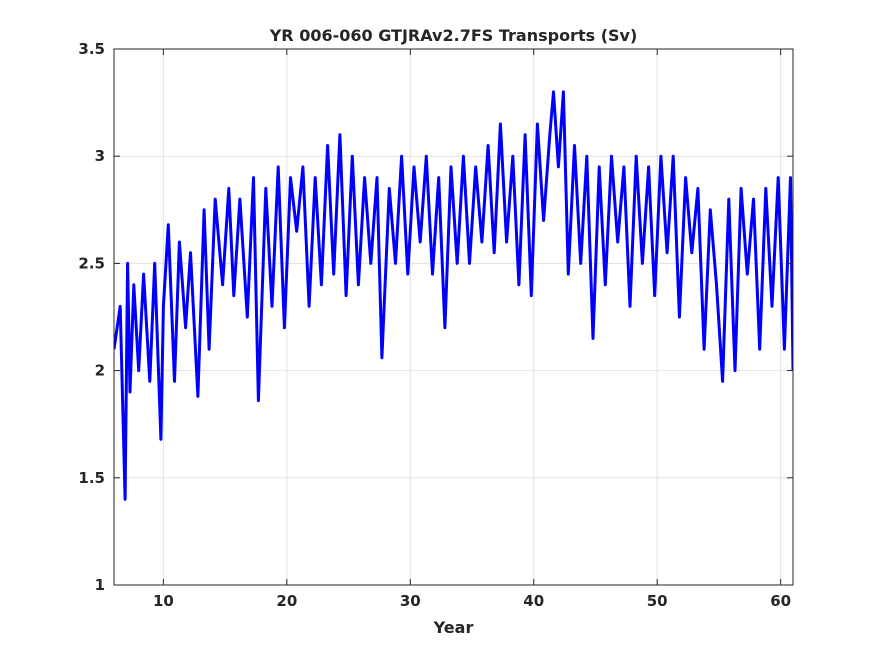 The image size is (875, 656). I want to click on y-tick-label: 2, so click(100, 371).